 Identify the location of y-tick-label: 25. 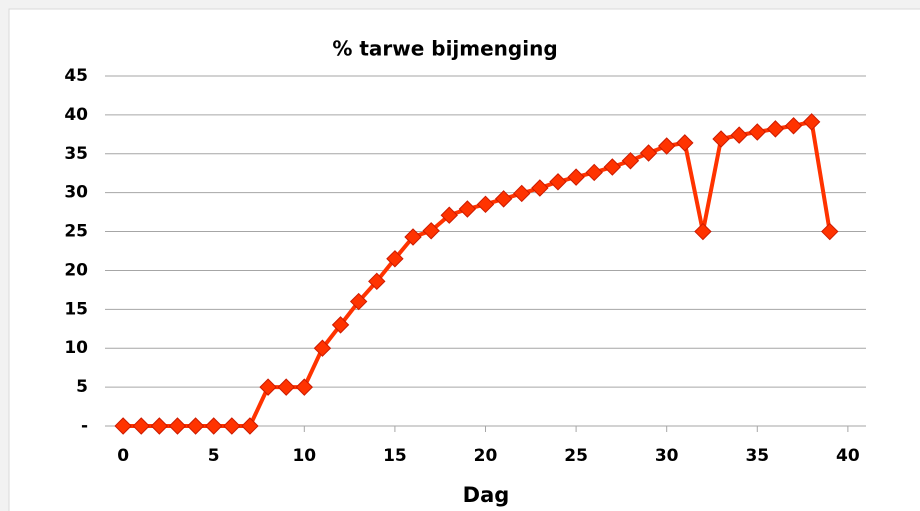
(76, 232).